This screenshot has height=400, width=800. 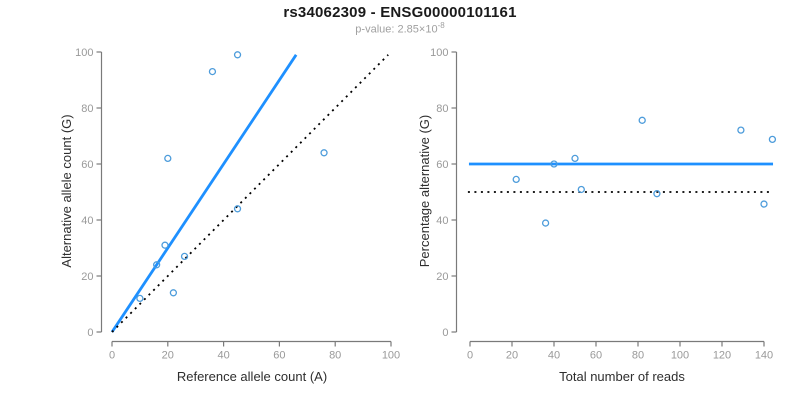 I want to click on left-x-axis-label: Reference allele count (A), so click(x=252, y=376).